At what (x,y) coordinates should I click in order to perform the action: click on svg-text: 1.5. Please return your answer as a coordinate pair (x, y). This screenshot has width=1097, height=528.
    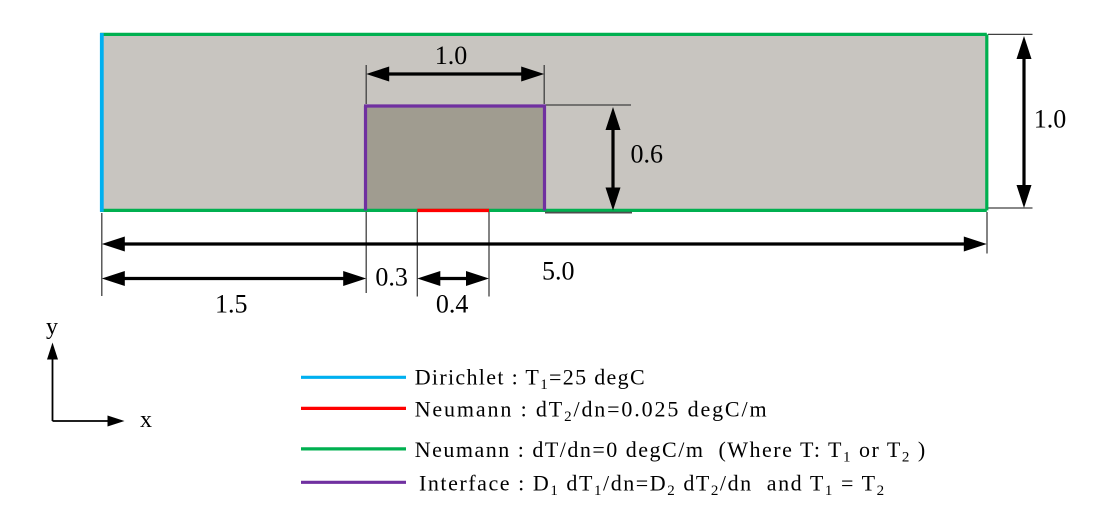
    Looking at the image, I should click on (231, 303).